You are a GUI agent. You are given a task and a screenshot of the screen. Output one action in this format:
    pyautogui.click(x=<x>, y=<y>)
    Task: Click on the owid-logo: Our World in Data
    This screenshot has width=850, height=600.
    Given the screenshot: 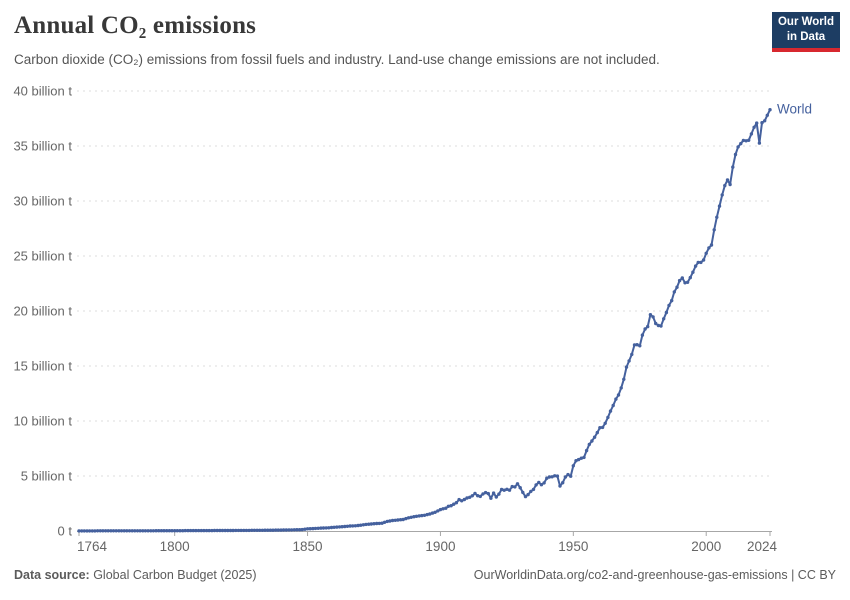 What is the action you would take?
    pyautogui.click(x=806, y=32)
    